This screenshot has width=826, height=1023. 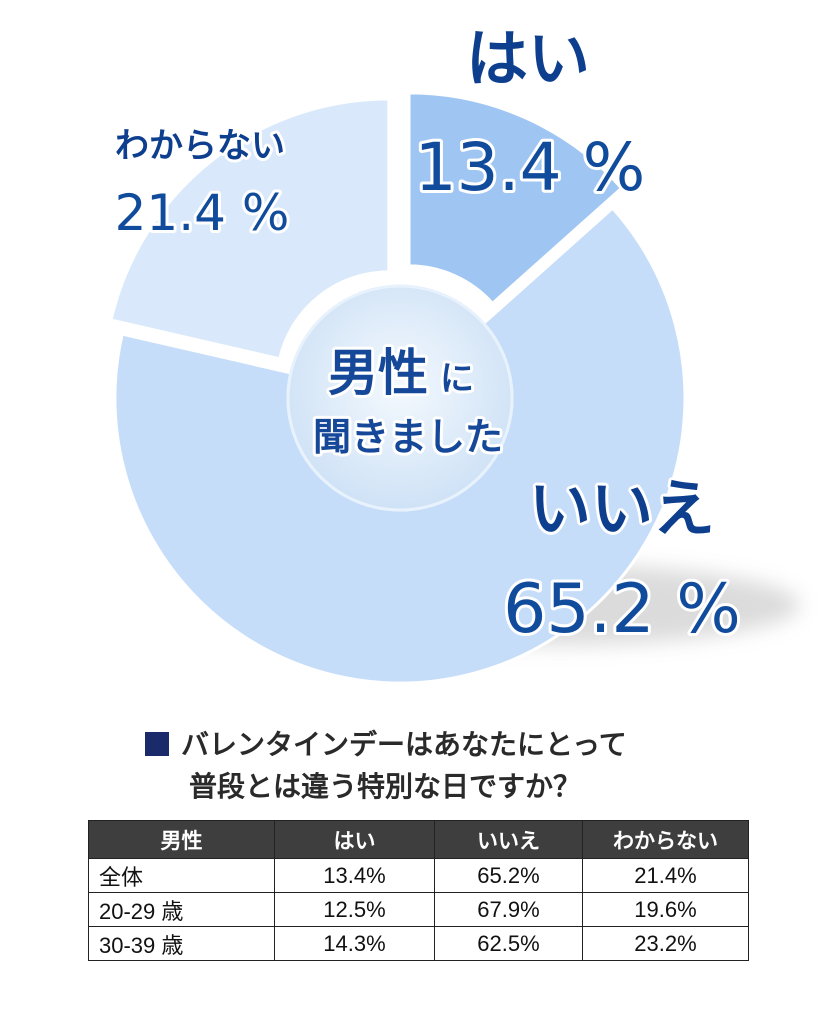 What do you see at coordinates (508, 943) in the screenshot?
I see `table-cell: 62.5%` at bounding box center [508, 943].